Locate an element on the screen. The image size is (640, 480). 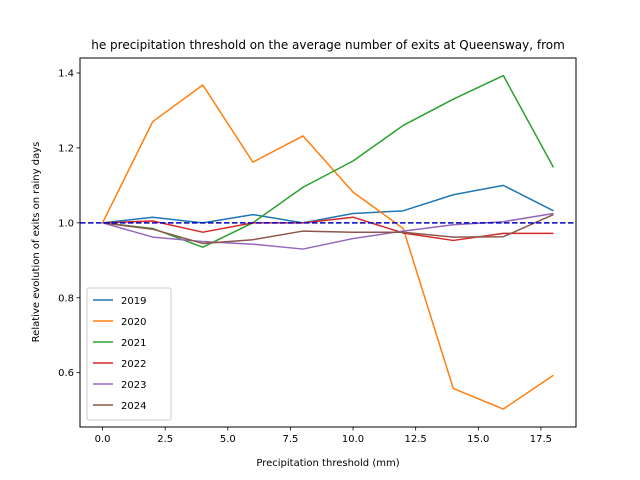
legend-label-2021: 2021 is located at coordinates (133, 343).